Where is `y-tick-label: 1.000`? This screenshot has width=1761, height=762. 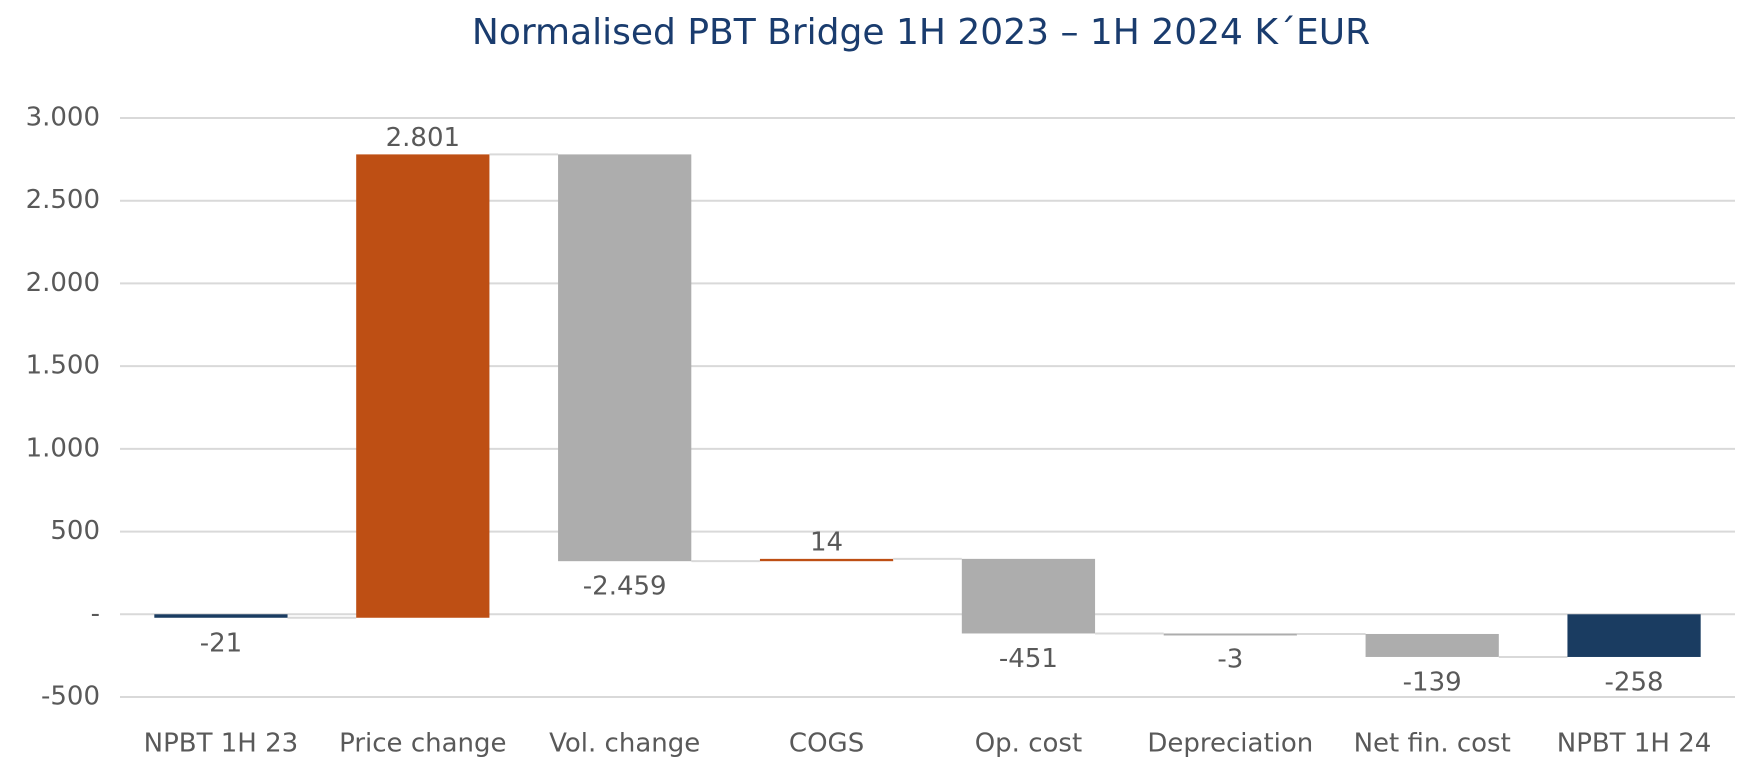 y-tick-label: 1.000 is located at coordinates (63, 448).